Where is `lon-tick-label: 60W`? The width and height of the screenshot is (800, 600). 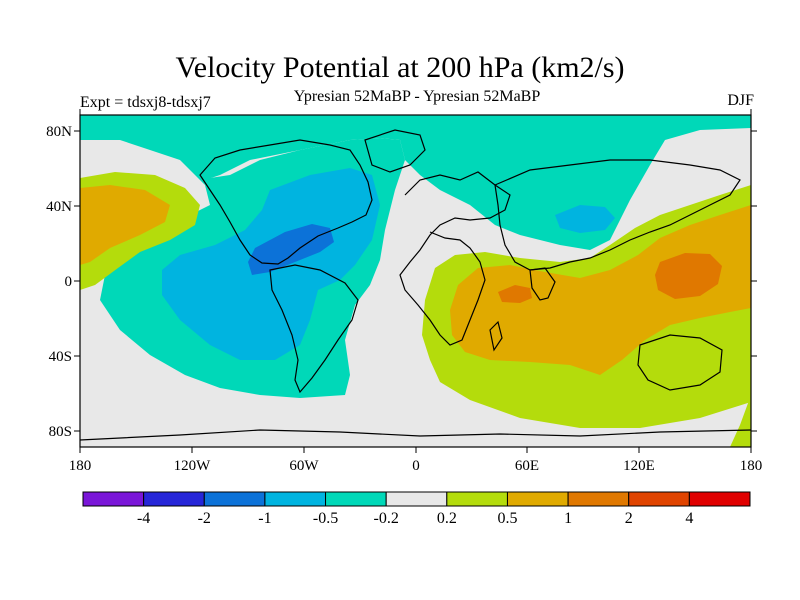
lon-tick-label: 60W is located at coordinates (304, 466).